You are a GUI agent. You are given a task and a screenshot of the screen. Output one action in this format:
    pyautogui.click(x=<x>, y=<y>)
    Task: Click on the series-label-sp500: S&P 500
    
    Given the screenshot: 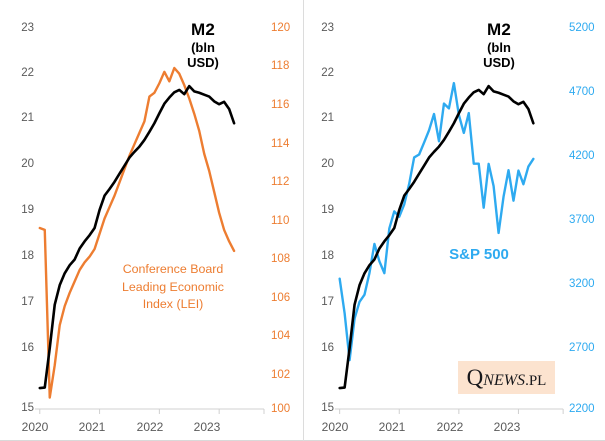 What is the action you would take?
    pyautogui.click(x=479, y=254)
    